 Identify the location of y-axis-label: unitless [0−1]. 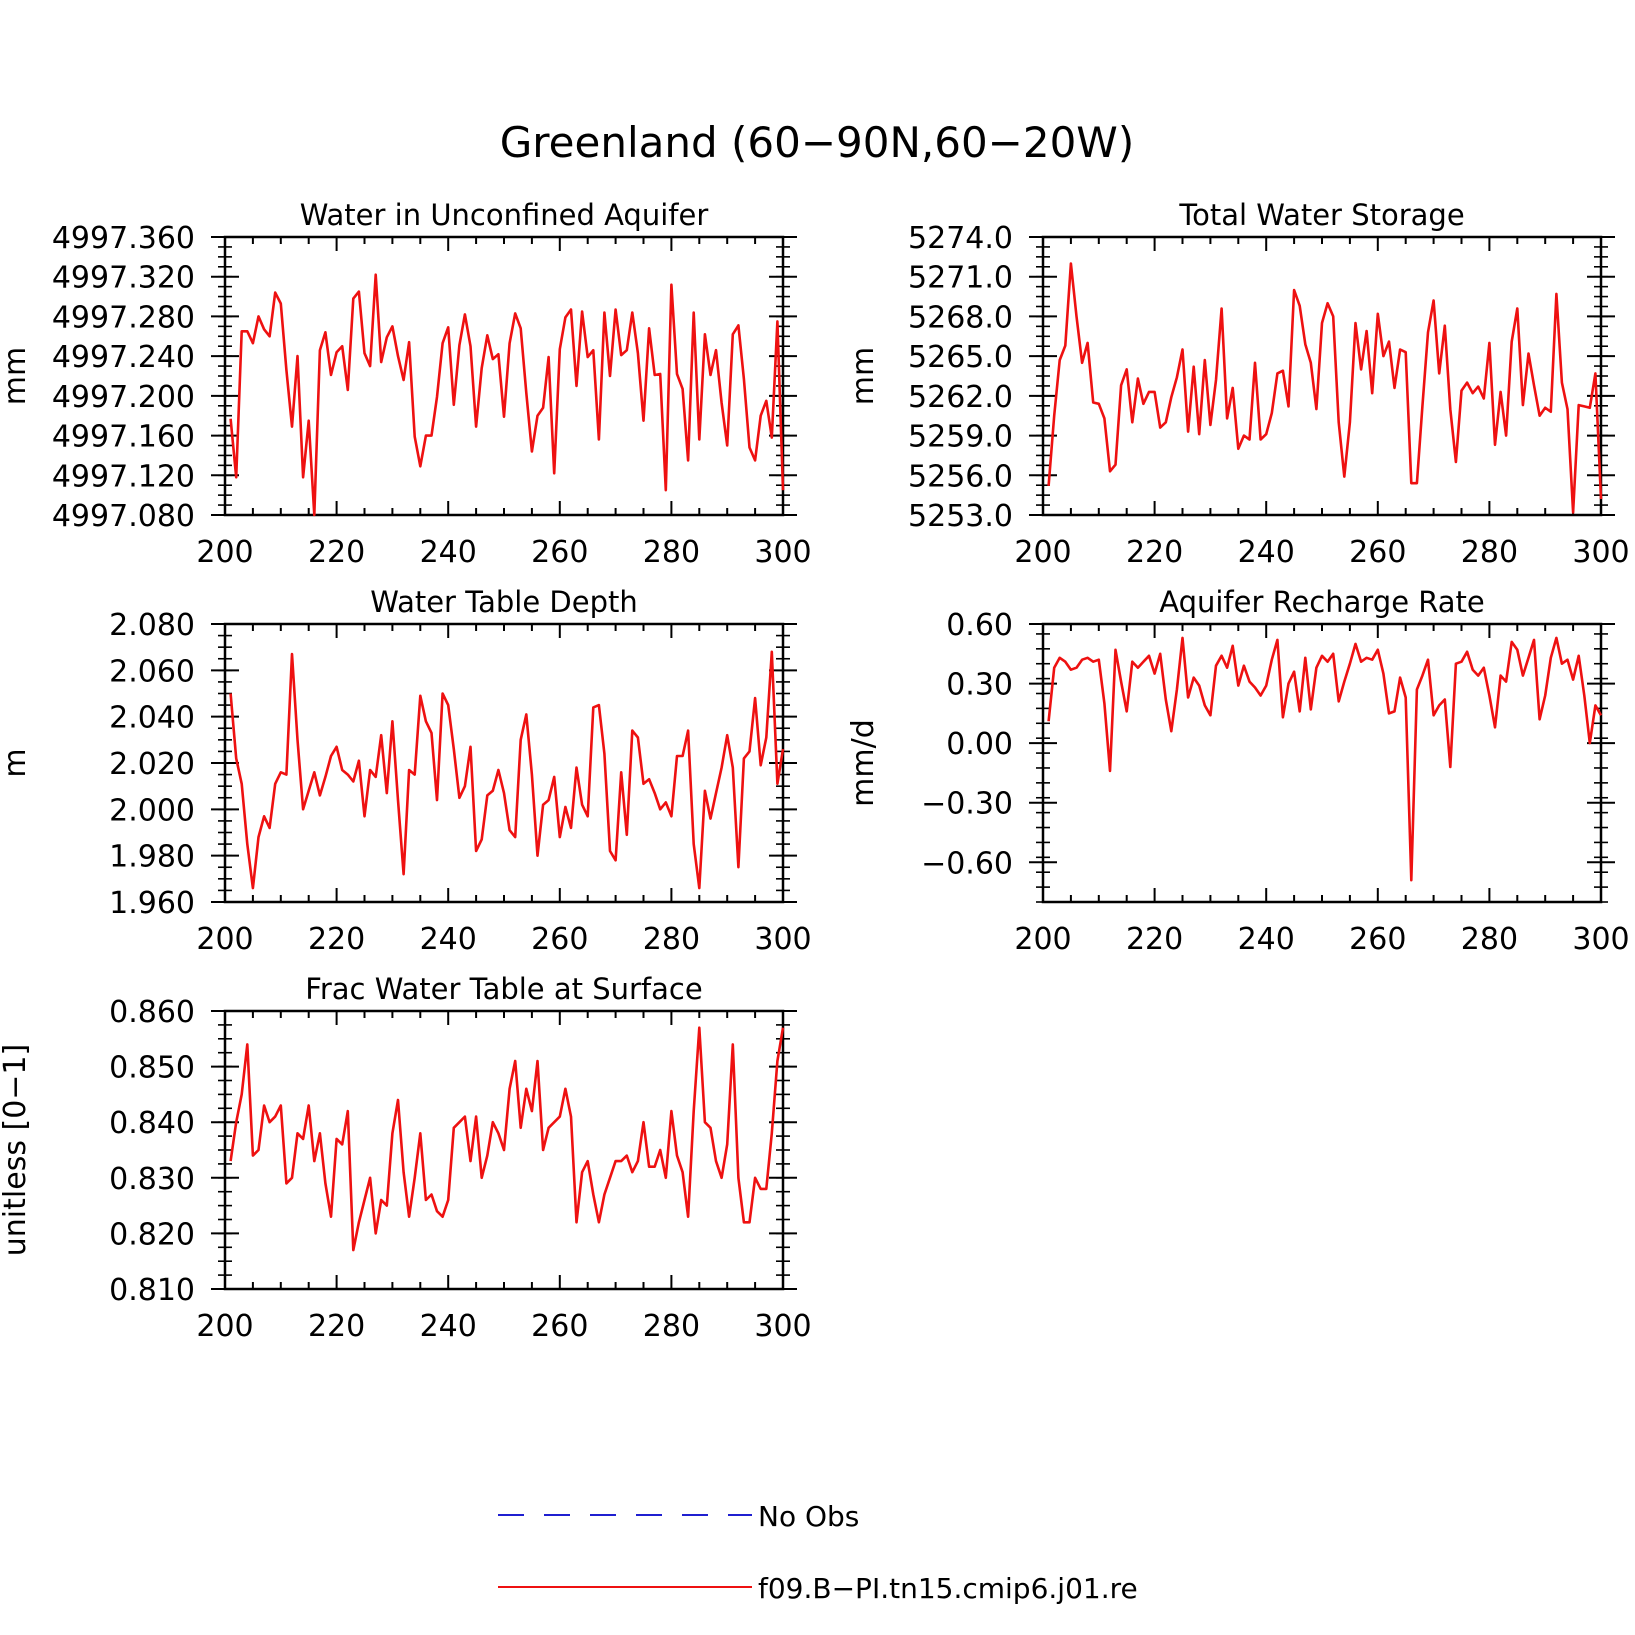
(16, 1150).